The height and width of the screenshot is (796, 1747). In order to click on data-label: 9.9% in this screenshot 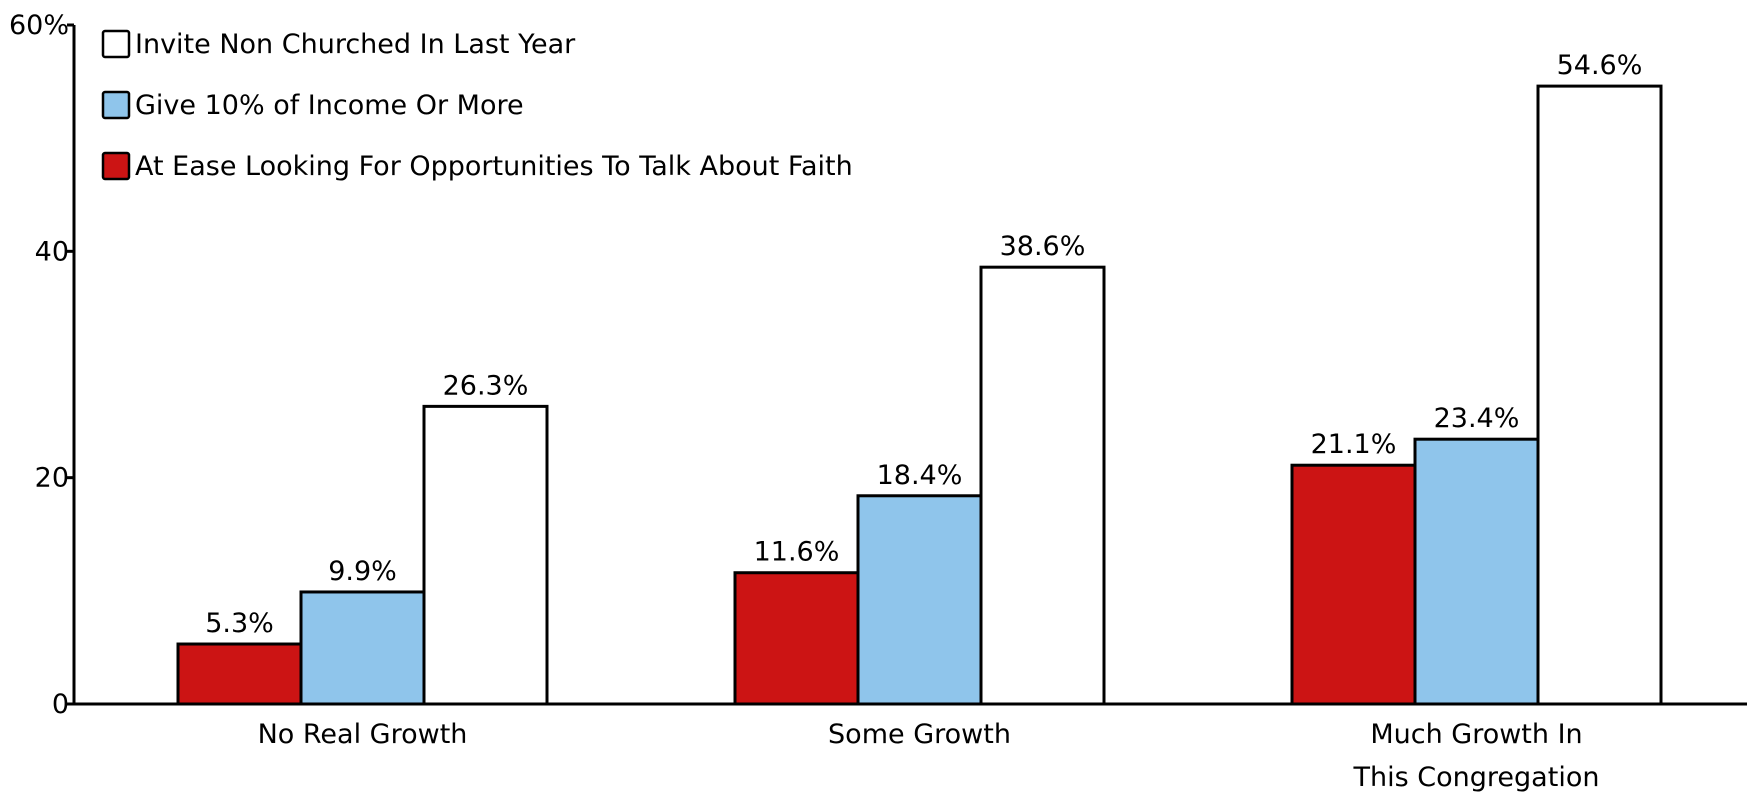, I will do `click(362, 571)`.